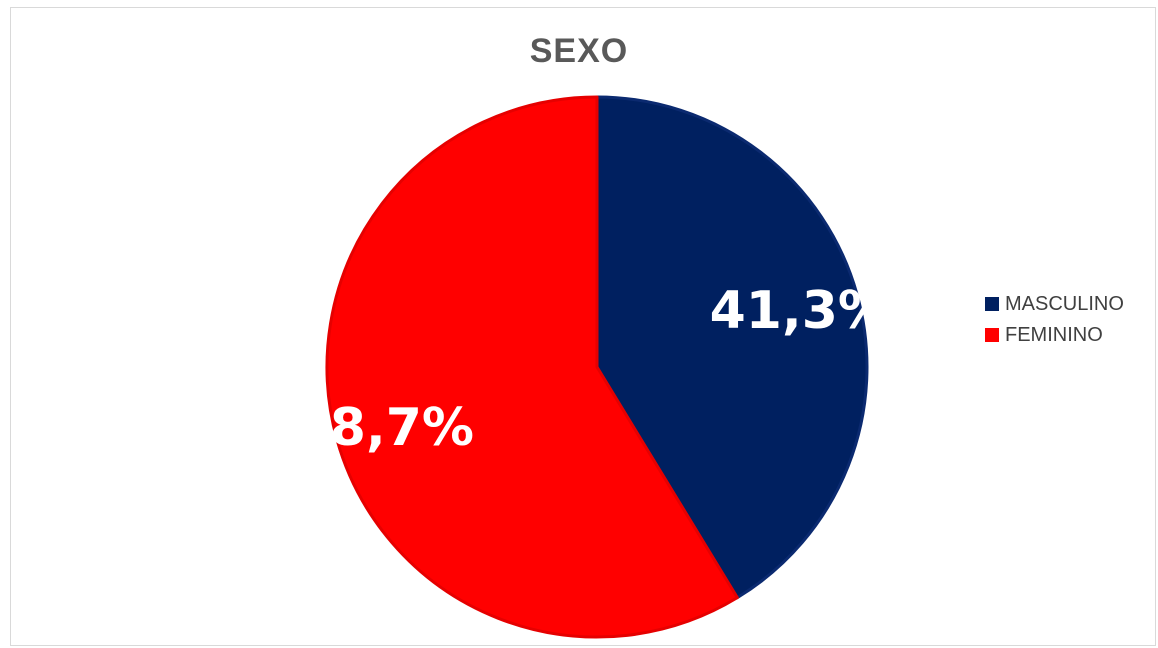 This screenshot has width=1158, height=648. I want to click on chart-title: SEXO, so click(579, 51).